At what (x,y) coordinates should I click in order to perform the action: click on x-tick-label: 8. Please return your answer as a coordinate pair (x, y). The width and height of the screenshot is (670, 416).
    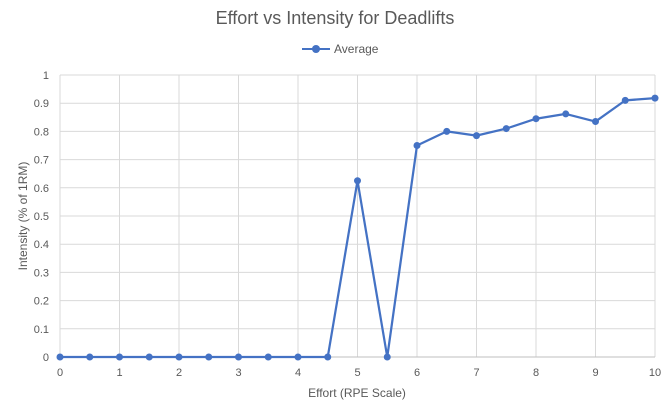
    Looking at the image, I should click on (536, 373).